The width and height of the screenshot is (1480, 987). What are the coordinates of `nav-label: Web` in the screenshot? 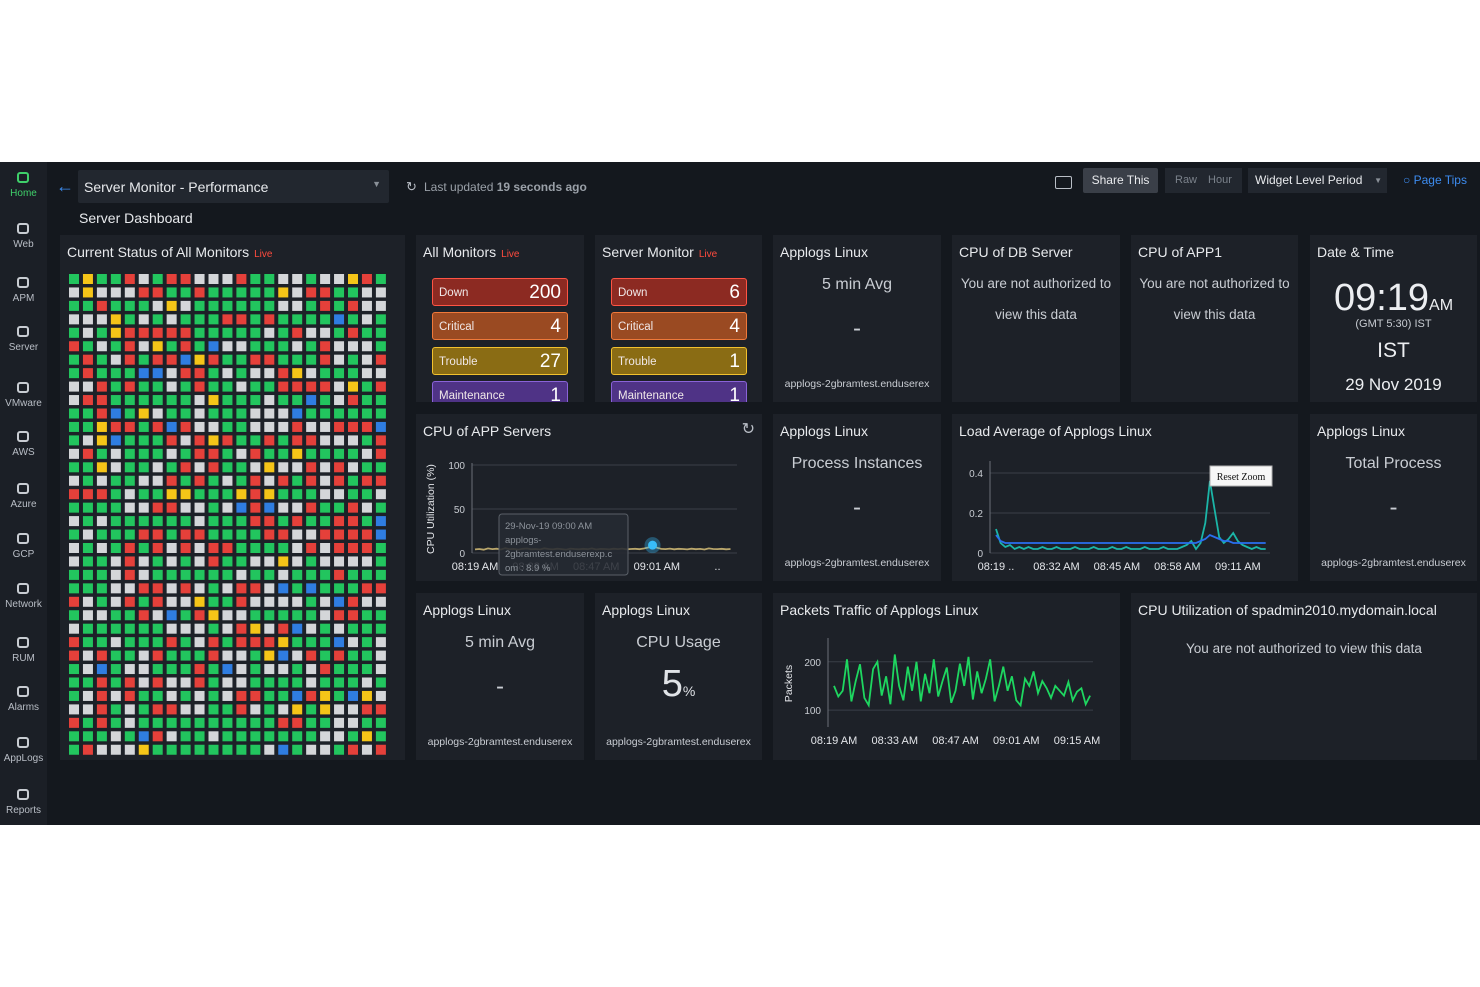 It's located at (23, 244).